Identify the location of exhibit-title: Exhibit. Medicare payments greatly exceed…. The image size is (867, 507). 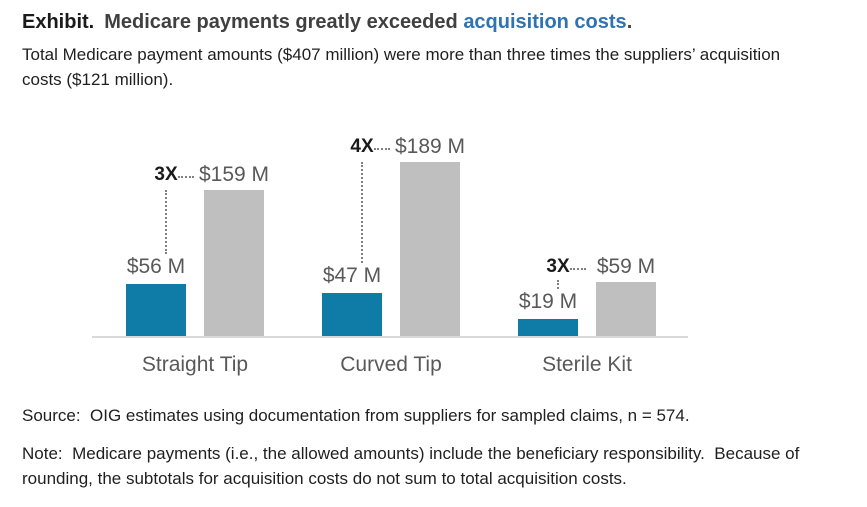
(327, 22).